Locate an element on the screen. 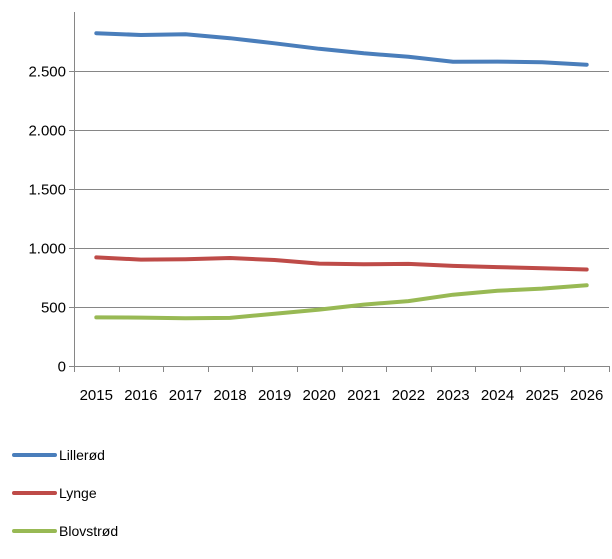 The width and height of the screenshot is (612, 559). x-tick-label: 2022 is located at coordinates (408, 395).